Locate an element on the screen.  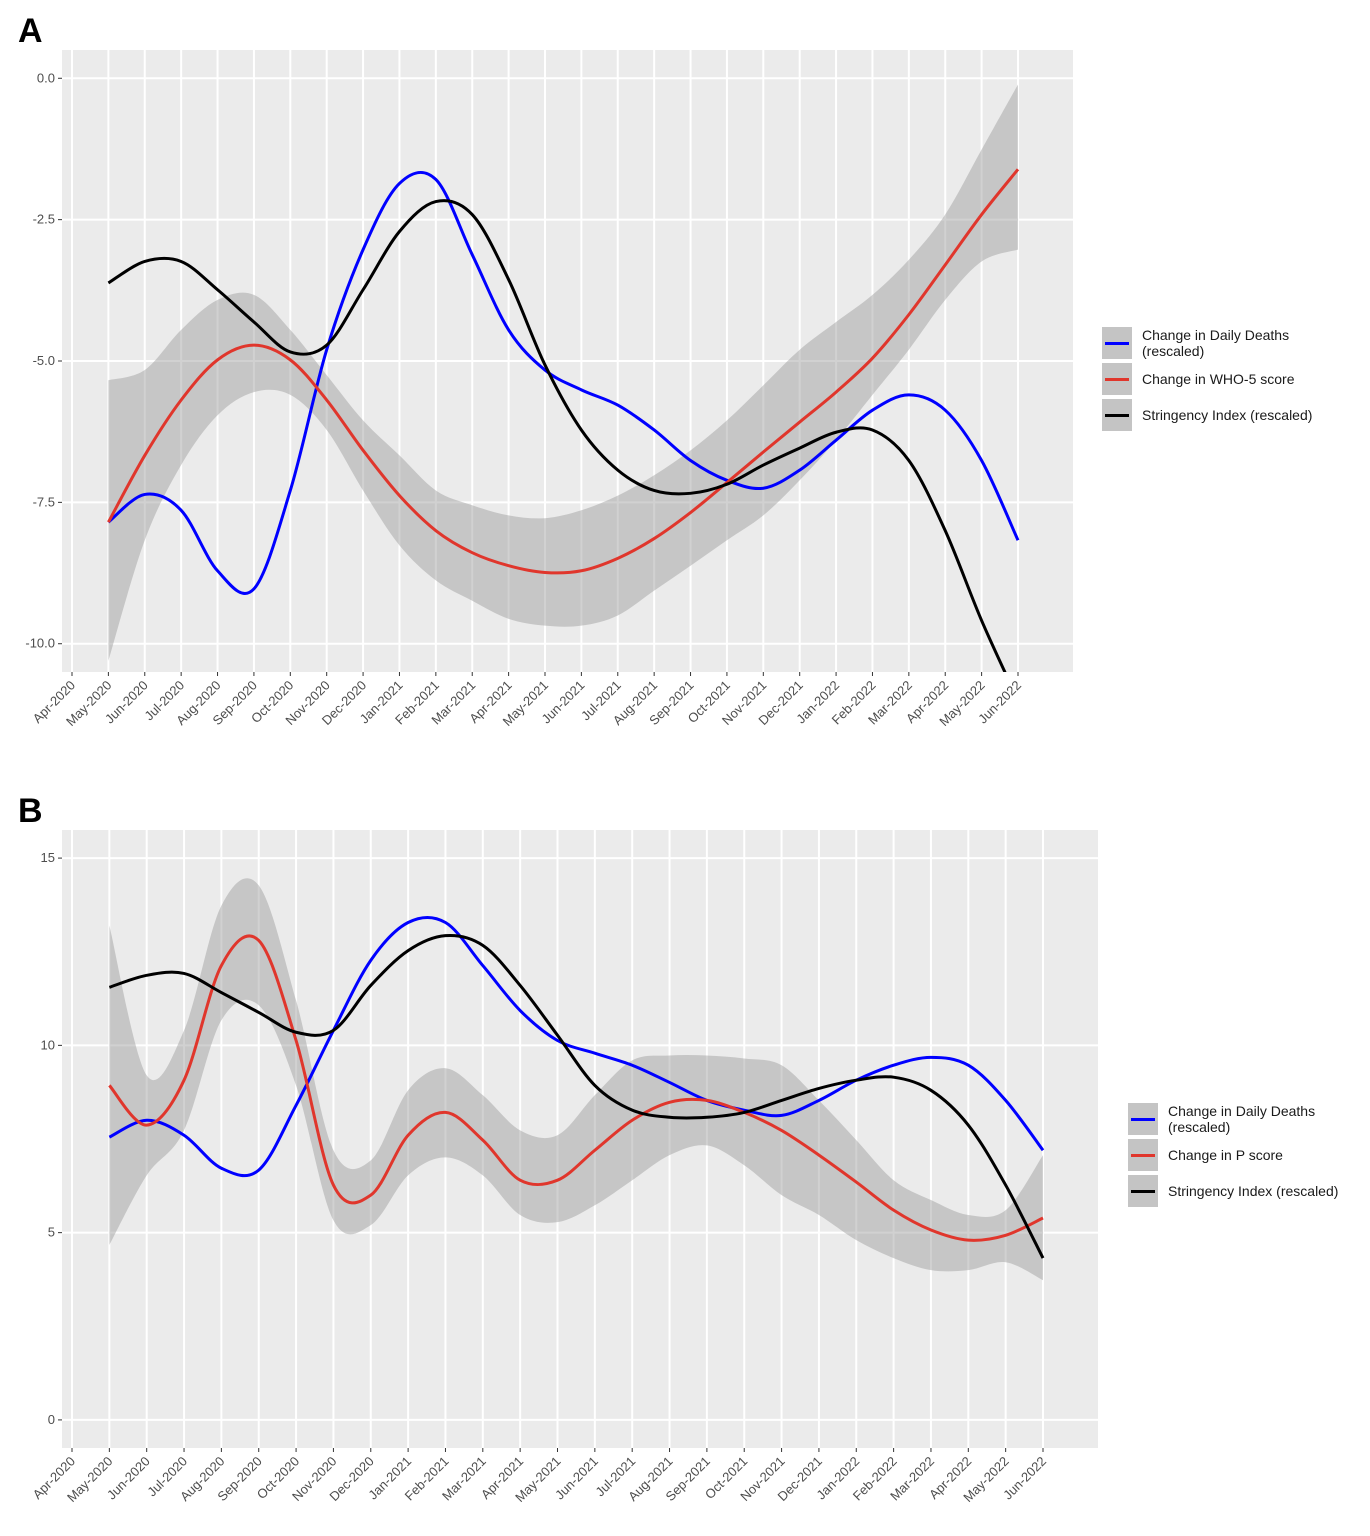
y-tick-label: 0.0 is located at coordinates (46, 77).